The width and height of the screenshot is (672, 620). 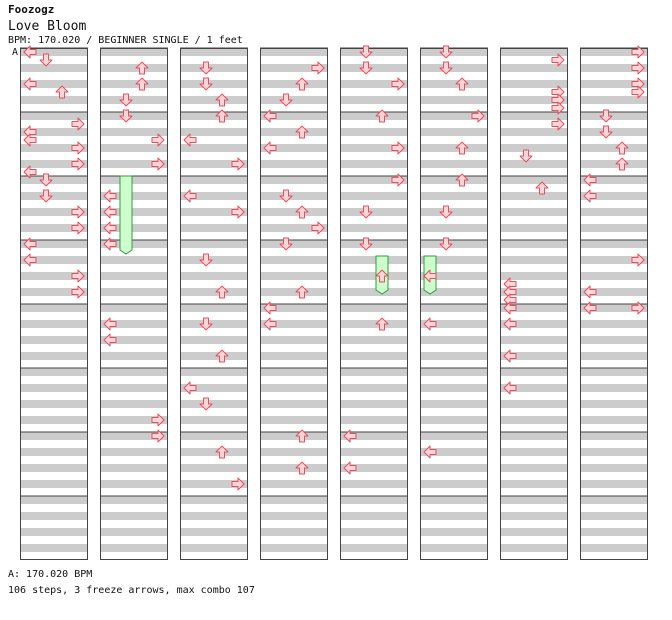 What do you see at coordinates (31, 9) in the screenshot?
I see `artist-label: Foozogz` at bounding box center [31, 9].